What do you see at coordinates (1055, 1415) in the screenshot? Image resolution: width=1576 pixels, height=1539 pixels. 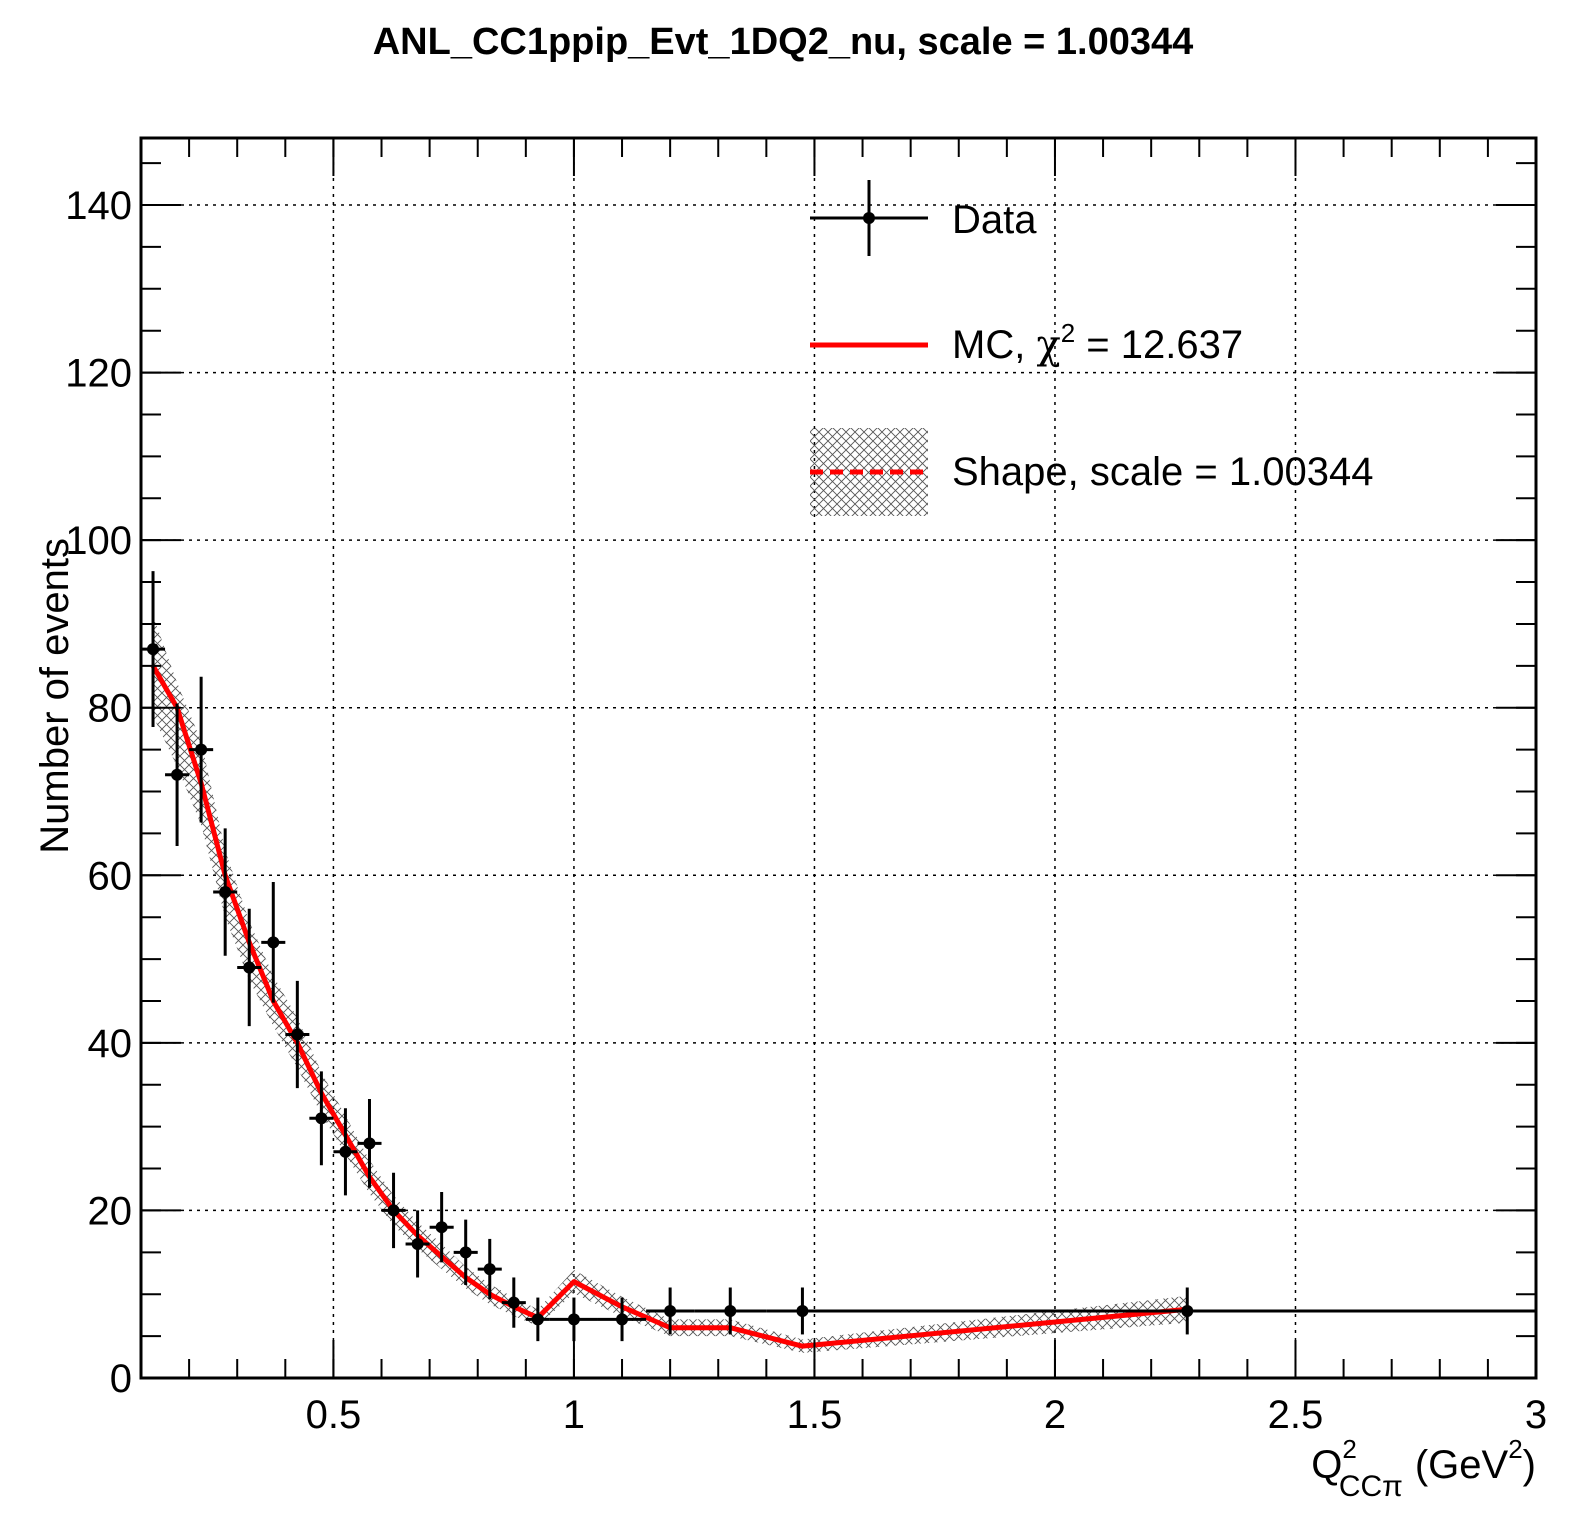 I see `x-tick-label: 2` at bounding box center [1055, 1415].